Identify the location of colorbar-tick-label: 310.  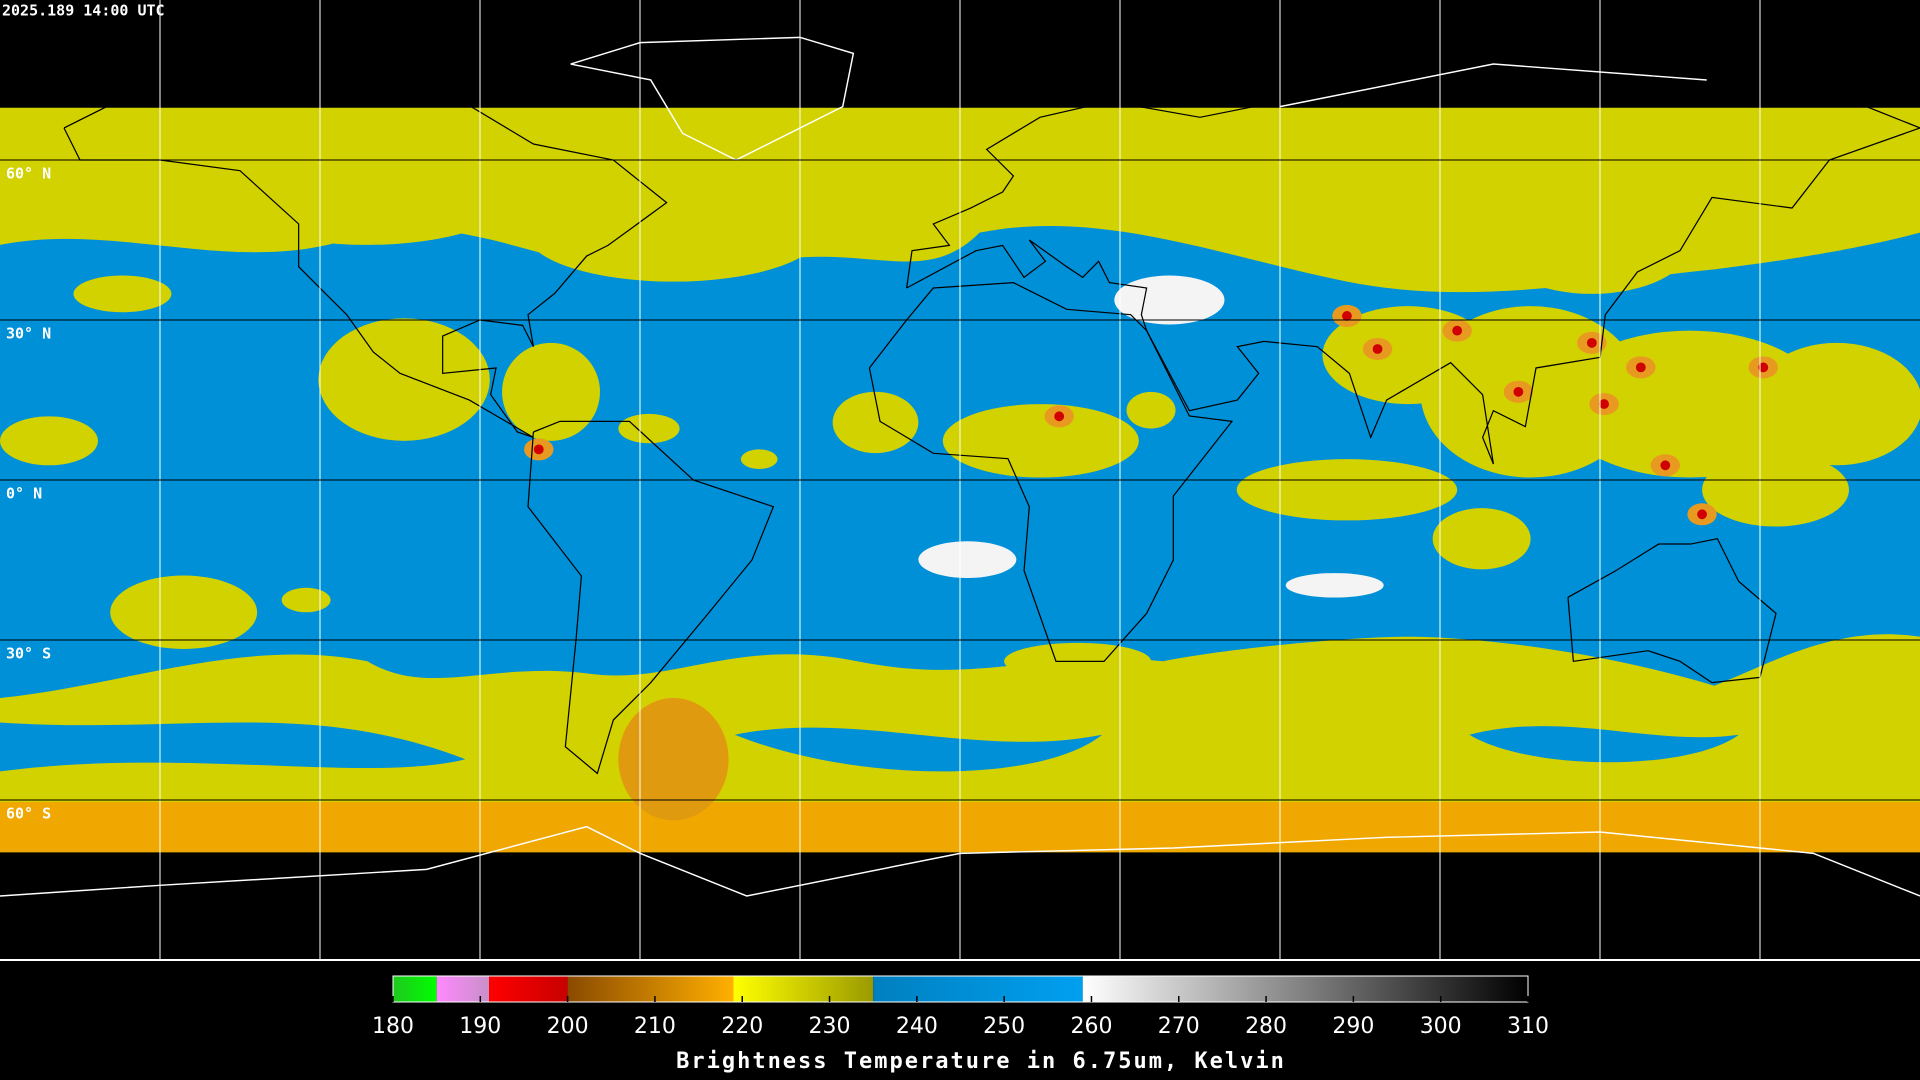
(1528, 1026).